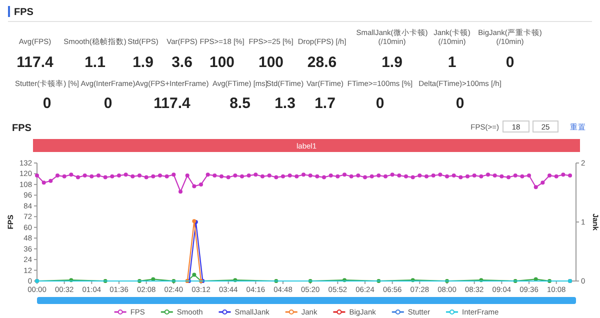 This screenshot has height=318, width=600. What do you see at coordinates (22, 128) in the screenshot?
I see `chart-title: FPS` at bounding box center [22, 128].